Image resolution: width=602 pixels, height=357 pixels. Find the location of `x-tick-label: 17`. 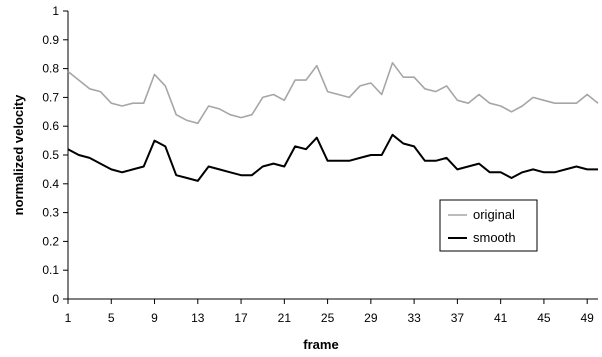

x-tick-label: 17 is located at coordinates (241, 318).